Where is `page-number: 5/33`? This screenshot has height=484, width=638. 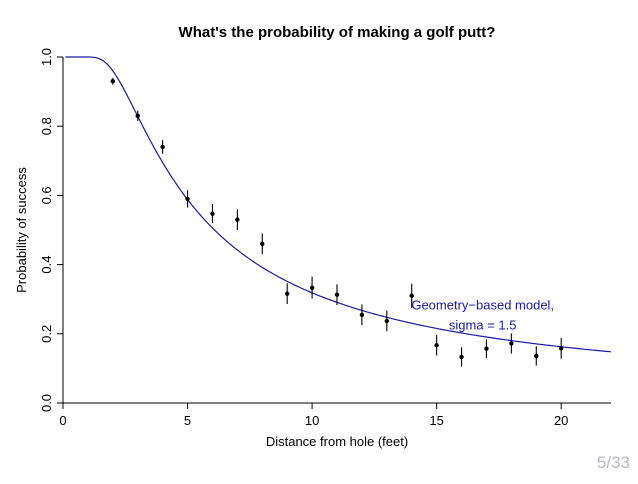
page-number: 5/33 is located at coordinates (613, 463).